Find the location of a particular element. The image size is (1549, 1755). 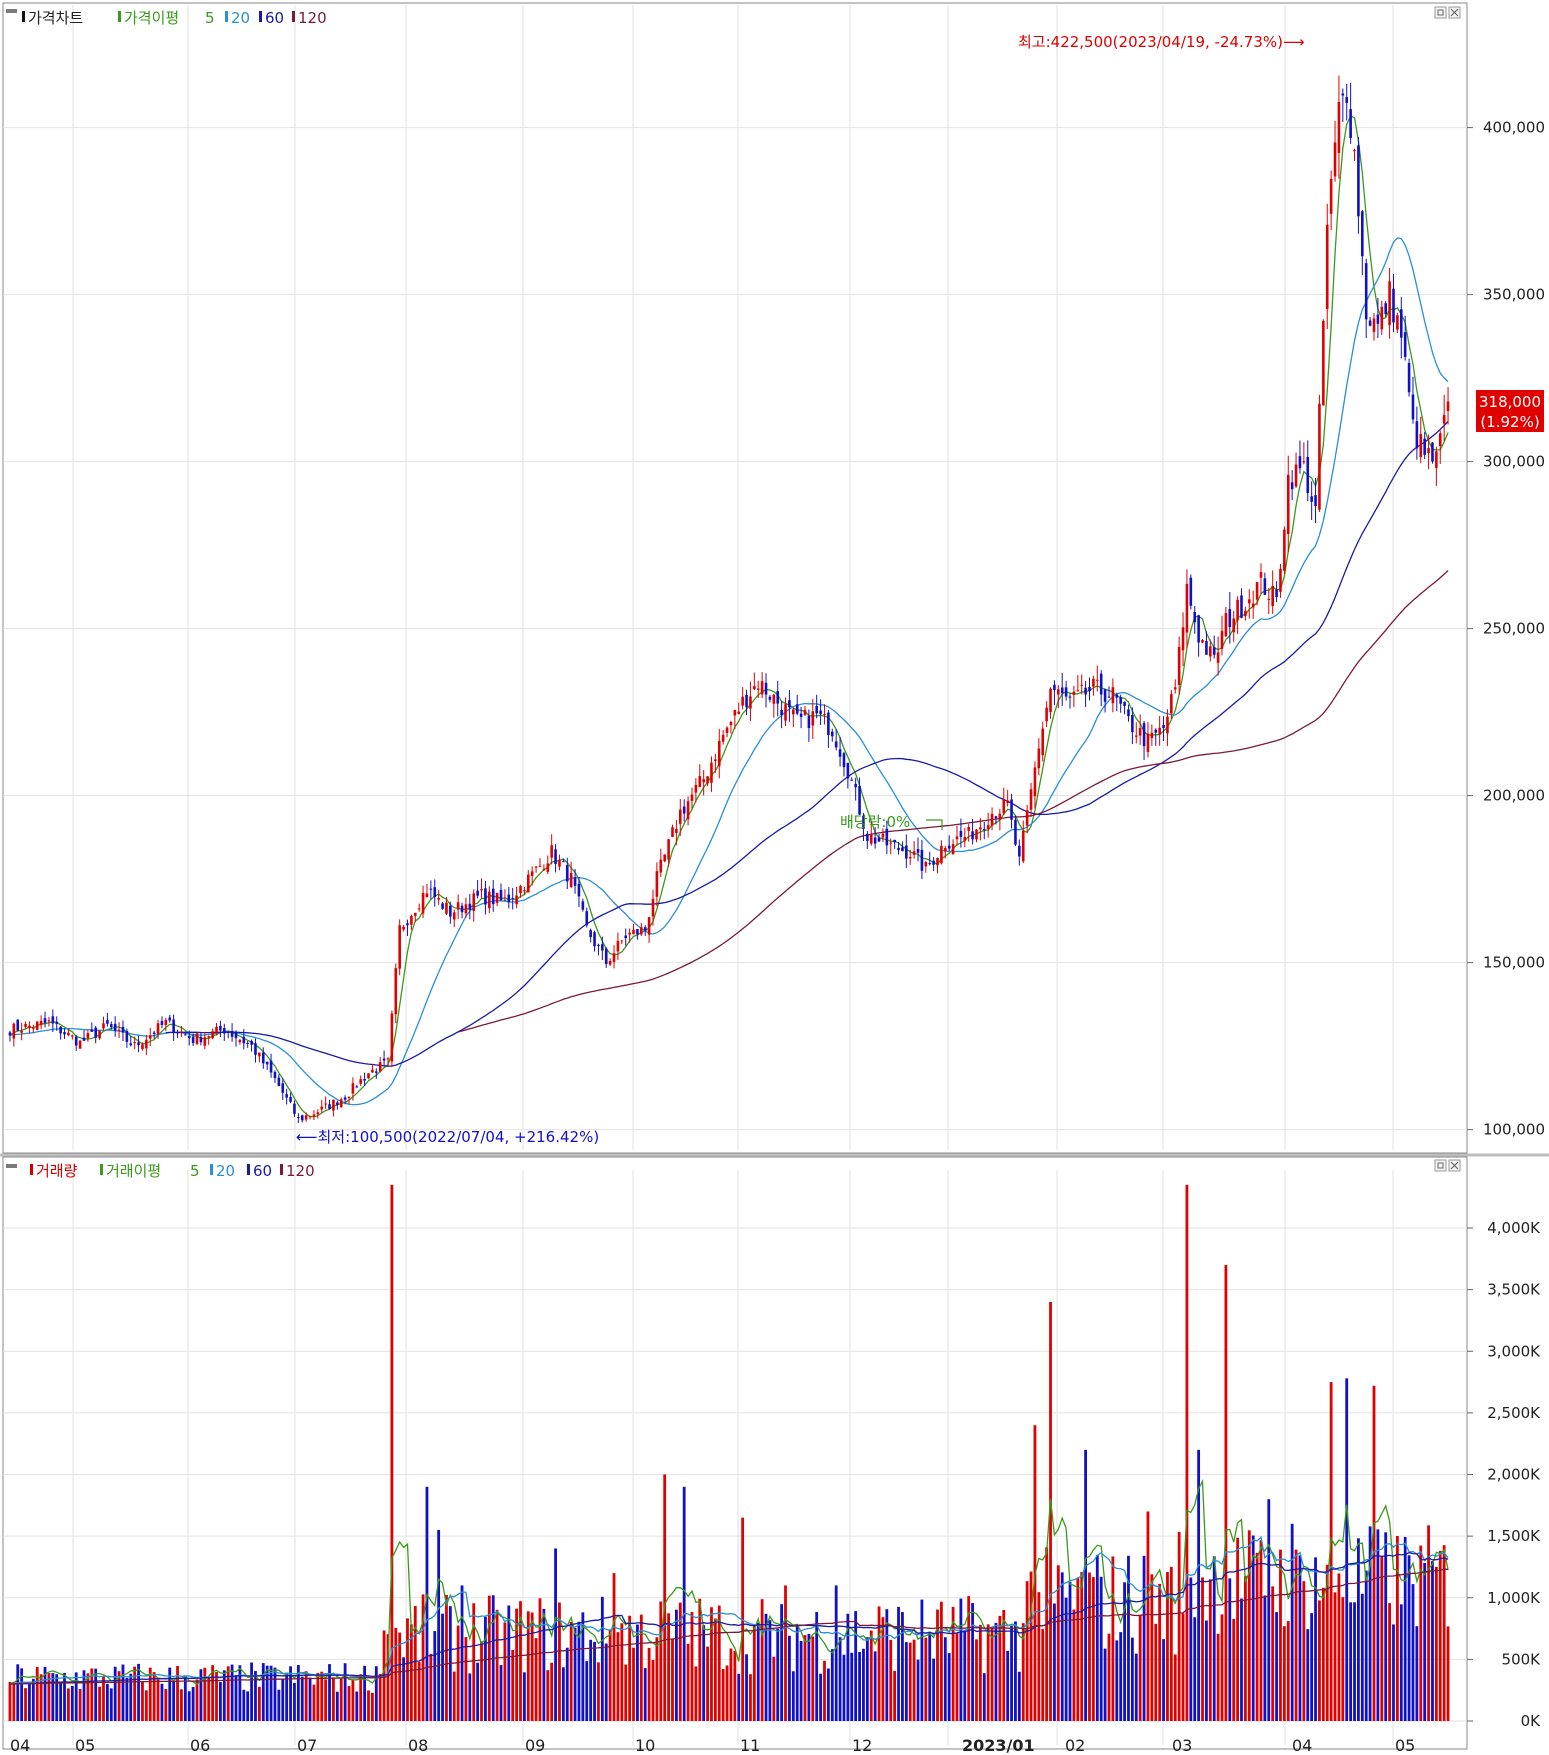

xtick-label: 03 is located at coordinates (1182, 1745).